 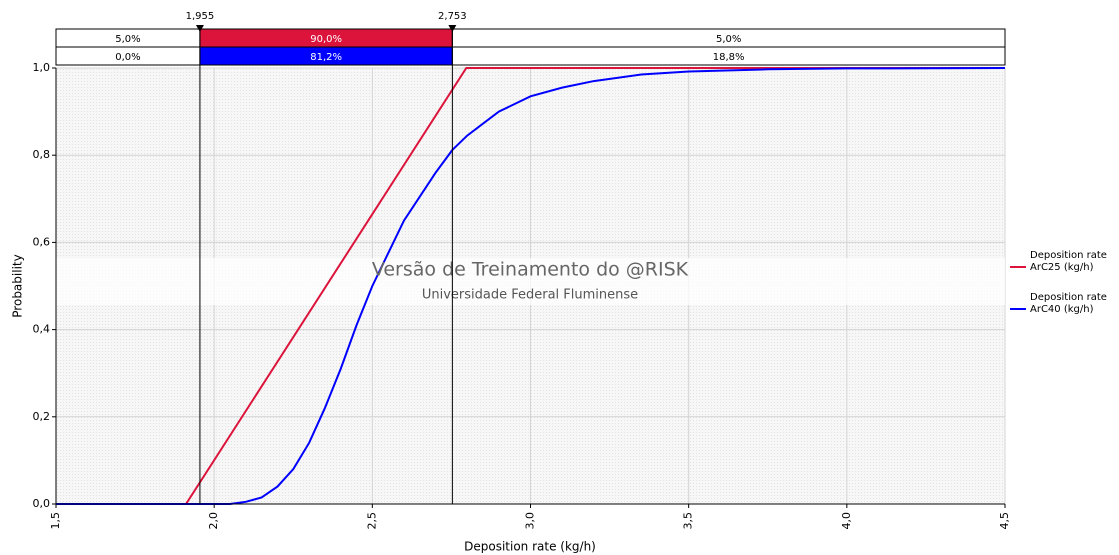 I want to click on y-tick-label: 0,6, so click(x=42, y=241).